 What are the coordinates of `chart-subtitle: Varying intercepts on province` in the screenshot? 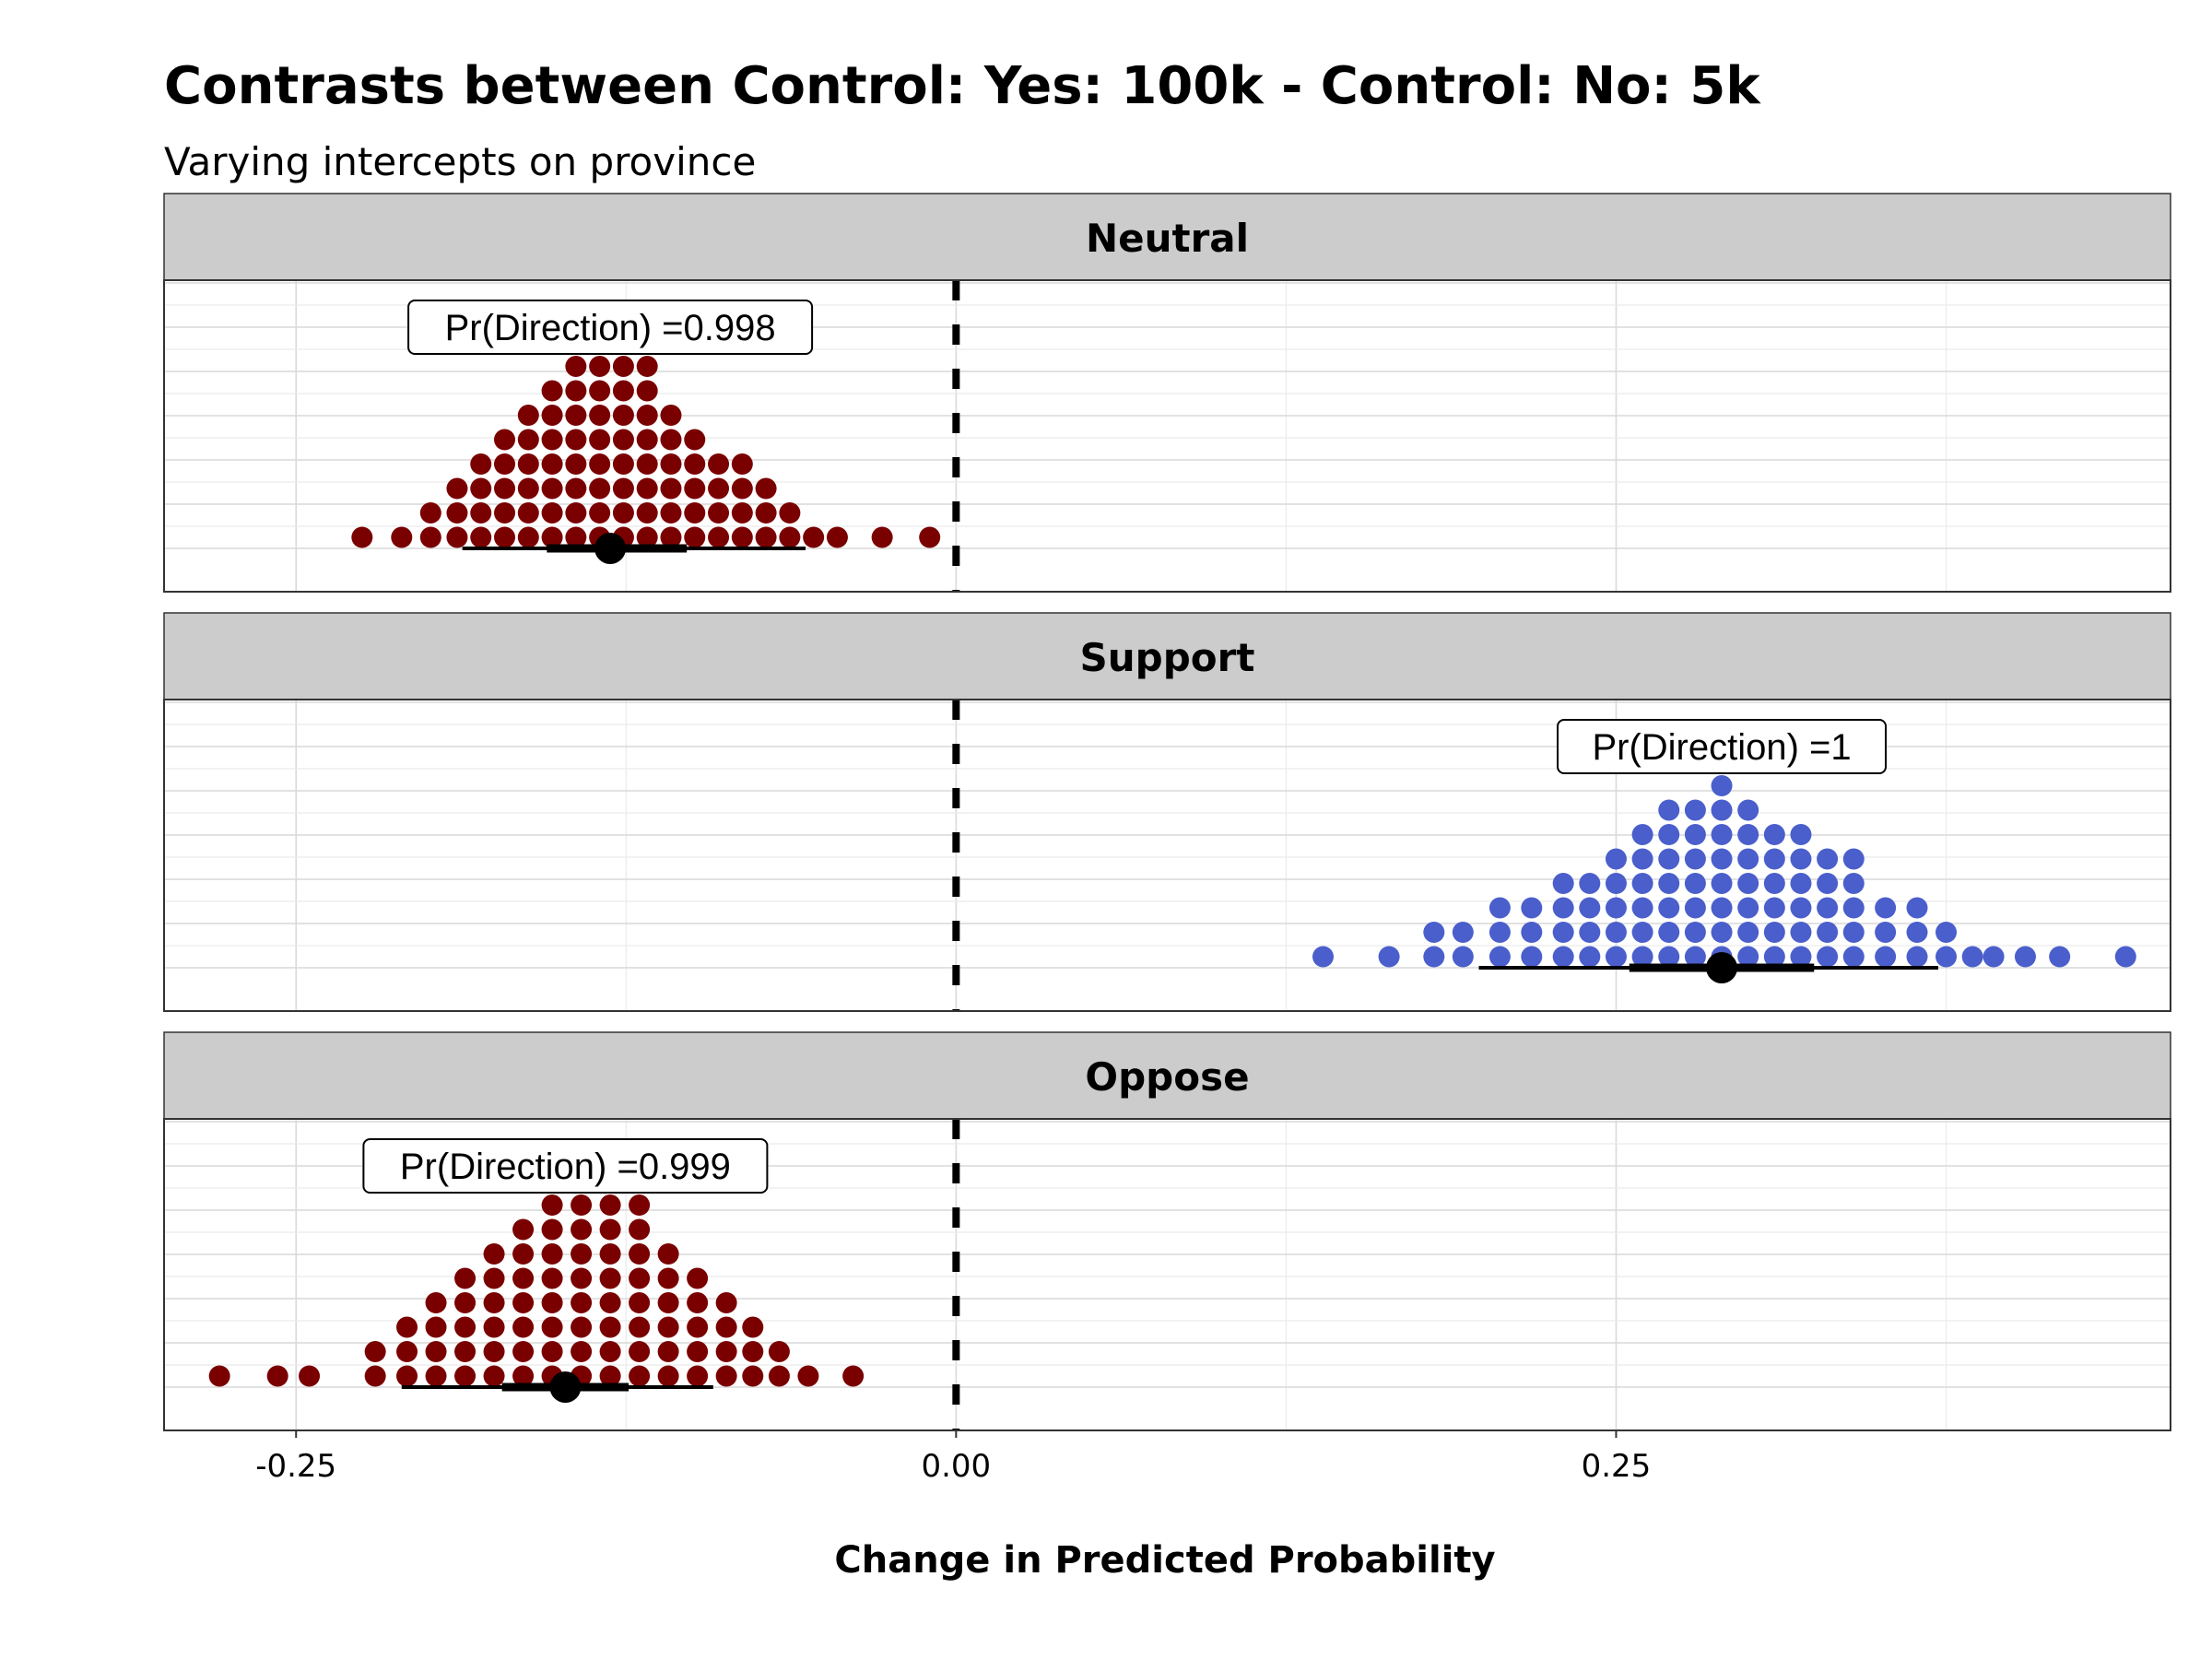 It's located at (460, 161).